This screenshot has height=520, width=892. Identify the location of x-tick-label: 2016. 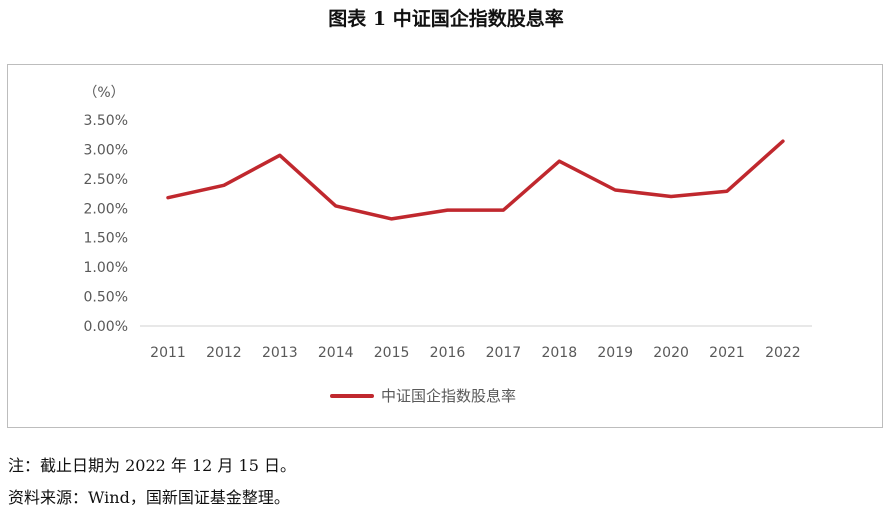
(448, 353).